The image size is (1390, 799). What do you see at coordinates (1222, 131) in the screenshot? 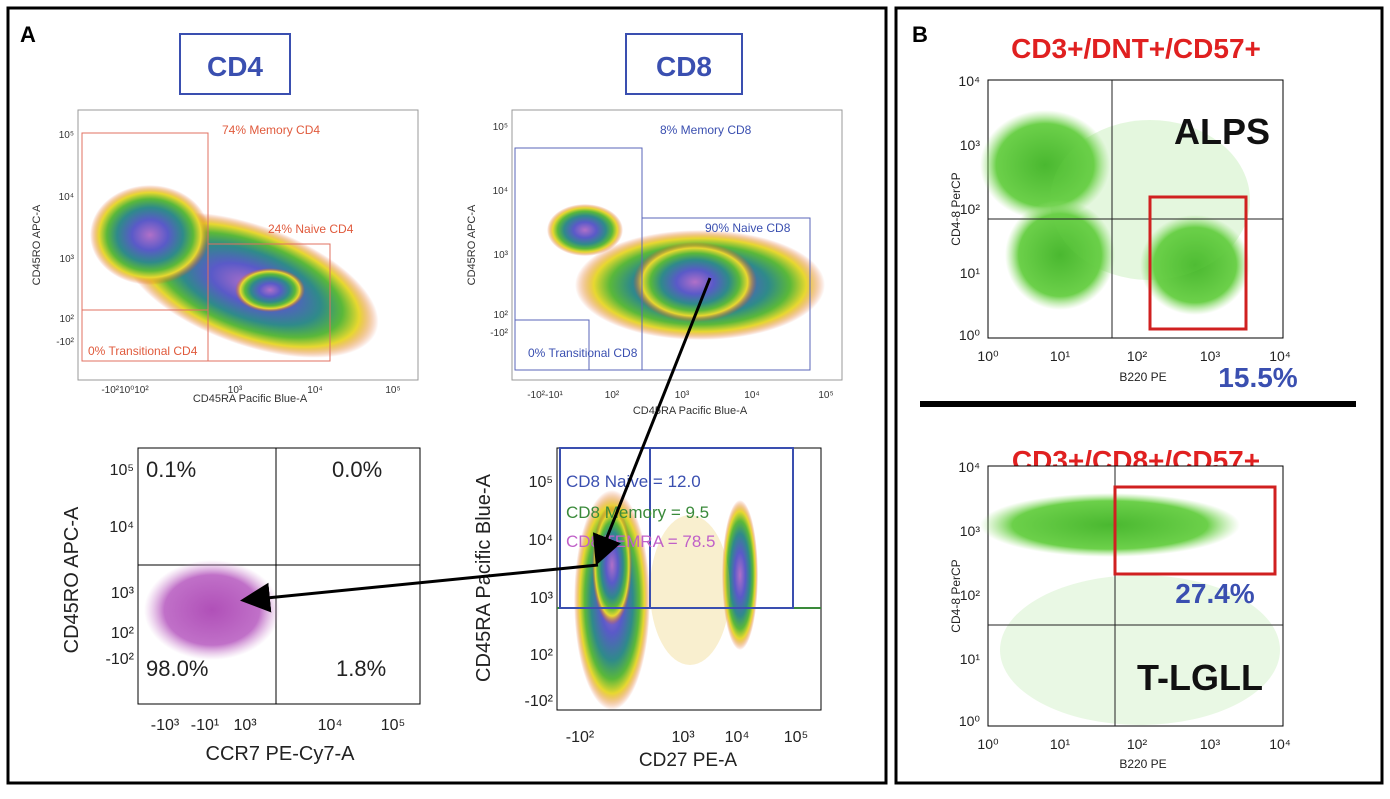
I see `alps-label: ALPS` at bounding box center [1222, 131].